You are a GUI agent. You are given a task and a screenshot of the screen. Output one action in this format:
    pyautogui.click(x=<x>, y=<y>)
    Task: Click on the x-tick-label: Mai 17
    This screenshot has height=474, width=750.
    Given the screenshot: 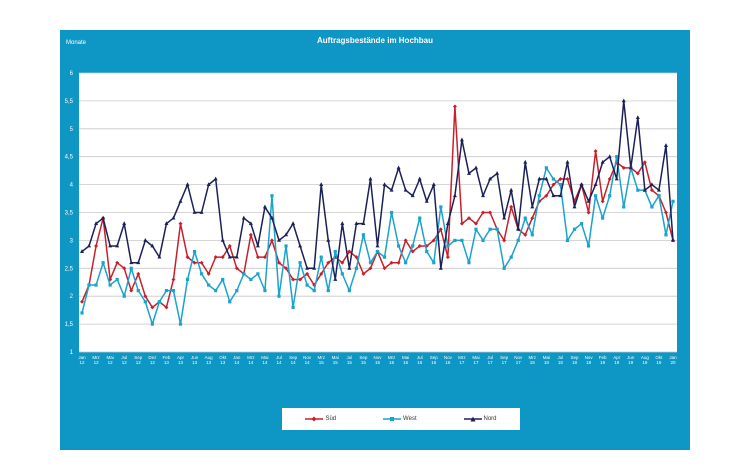 What is the action you would take?
    pyautogui.click(x=475, y=360)
    